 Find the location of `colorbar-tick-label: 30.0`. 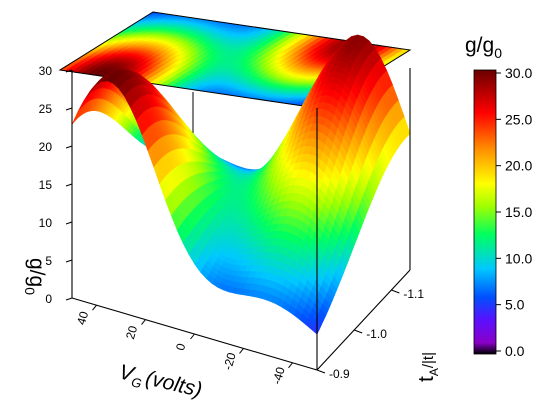

colorbar-tick-label: 30.0 is located at coordinates (518, 73).